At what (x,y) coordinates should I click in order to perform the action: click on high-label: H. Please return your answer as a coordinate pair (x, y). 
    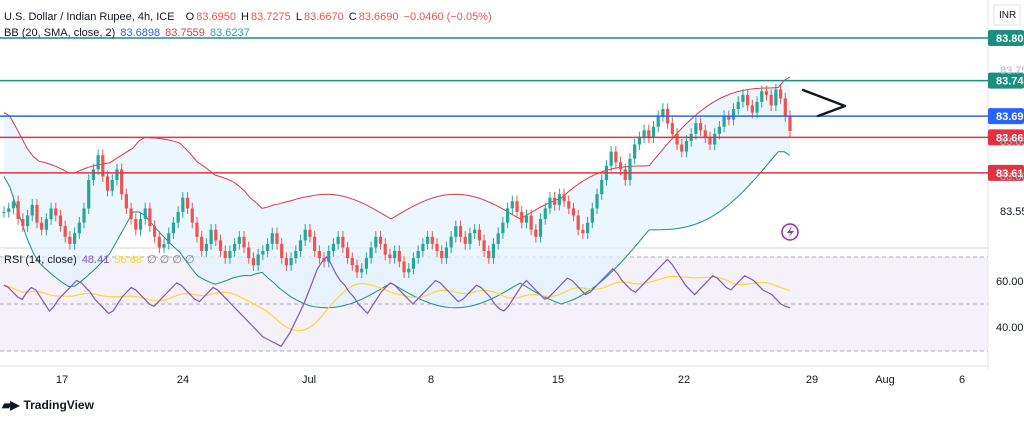
    Looking at the image, I should click on (245, 17).